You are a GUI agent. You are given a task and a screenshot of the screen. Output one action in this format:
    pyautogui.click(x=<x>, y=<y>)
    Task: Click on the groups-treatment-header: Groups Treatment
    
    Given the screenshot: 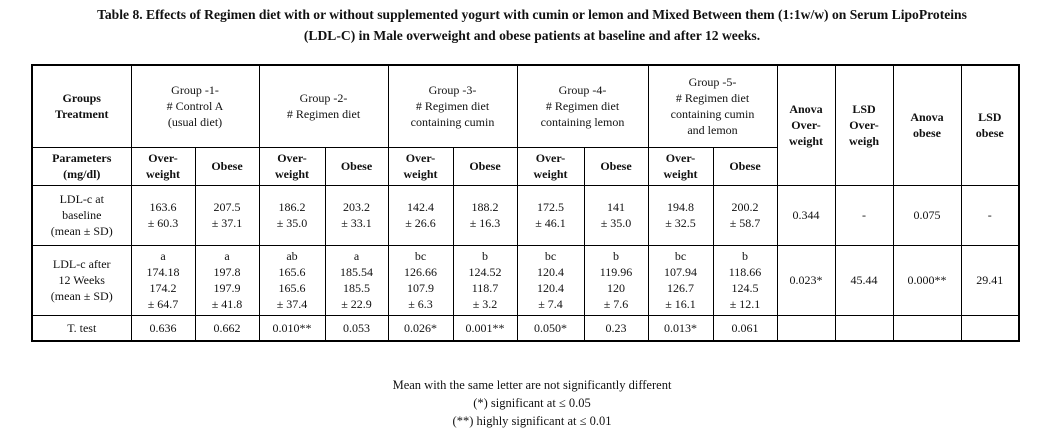 What is the action you would take?
    pyautogui.click(x=81, y=106)
    